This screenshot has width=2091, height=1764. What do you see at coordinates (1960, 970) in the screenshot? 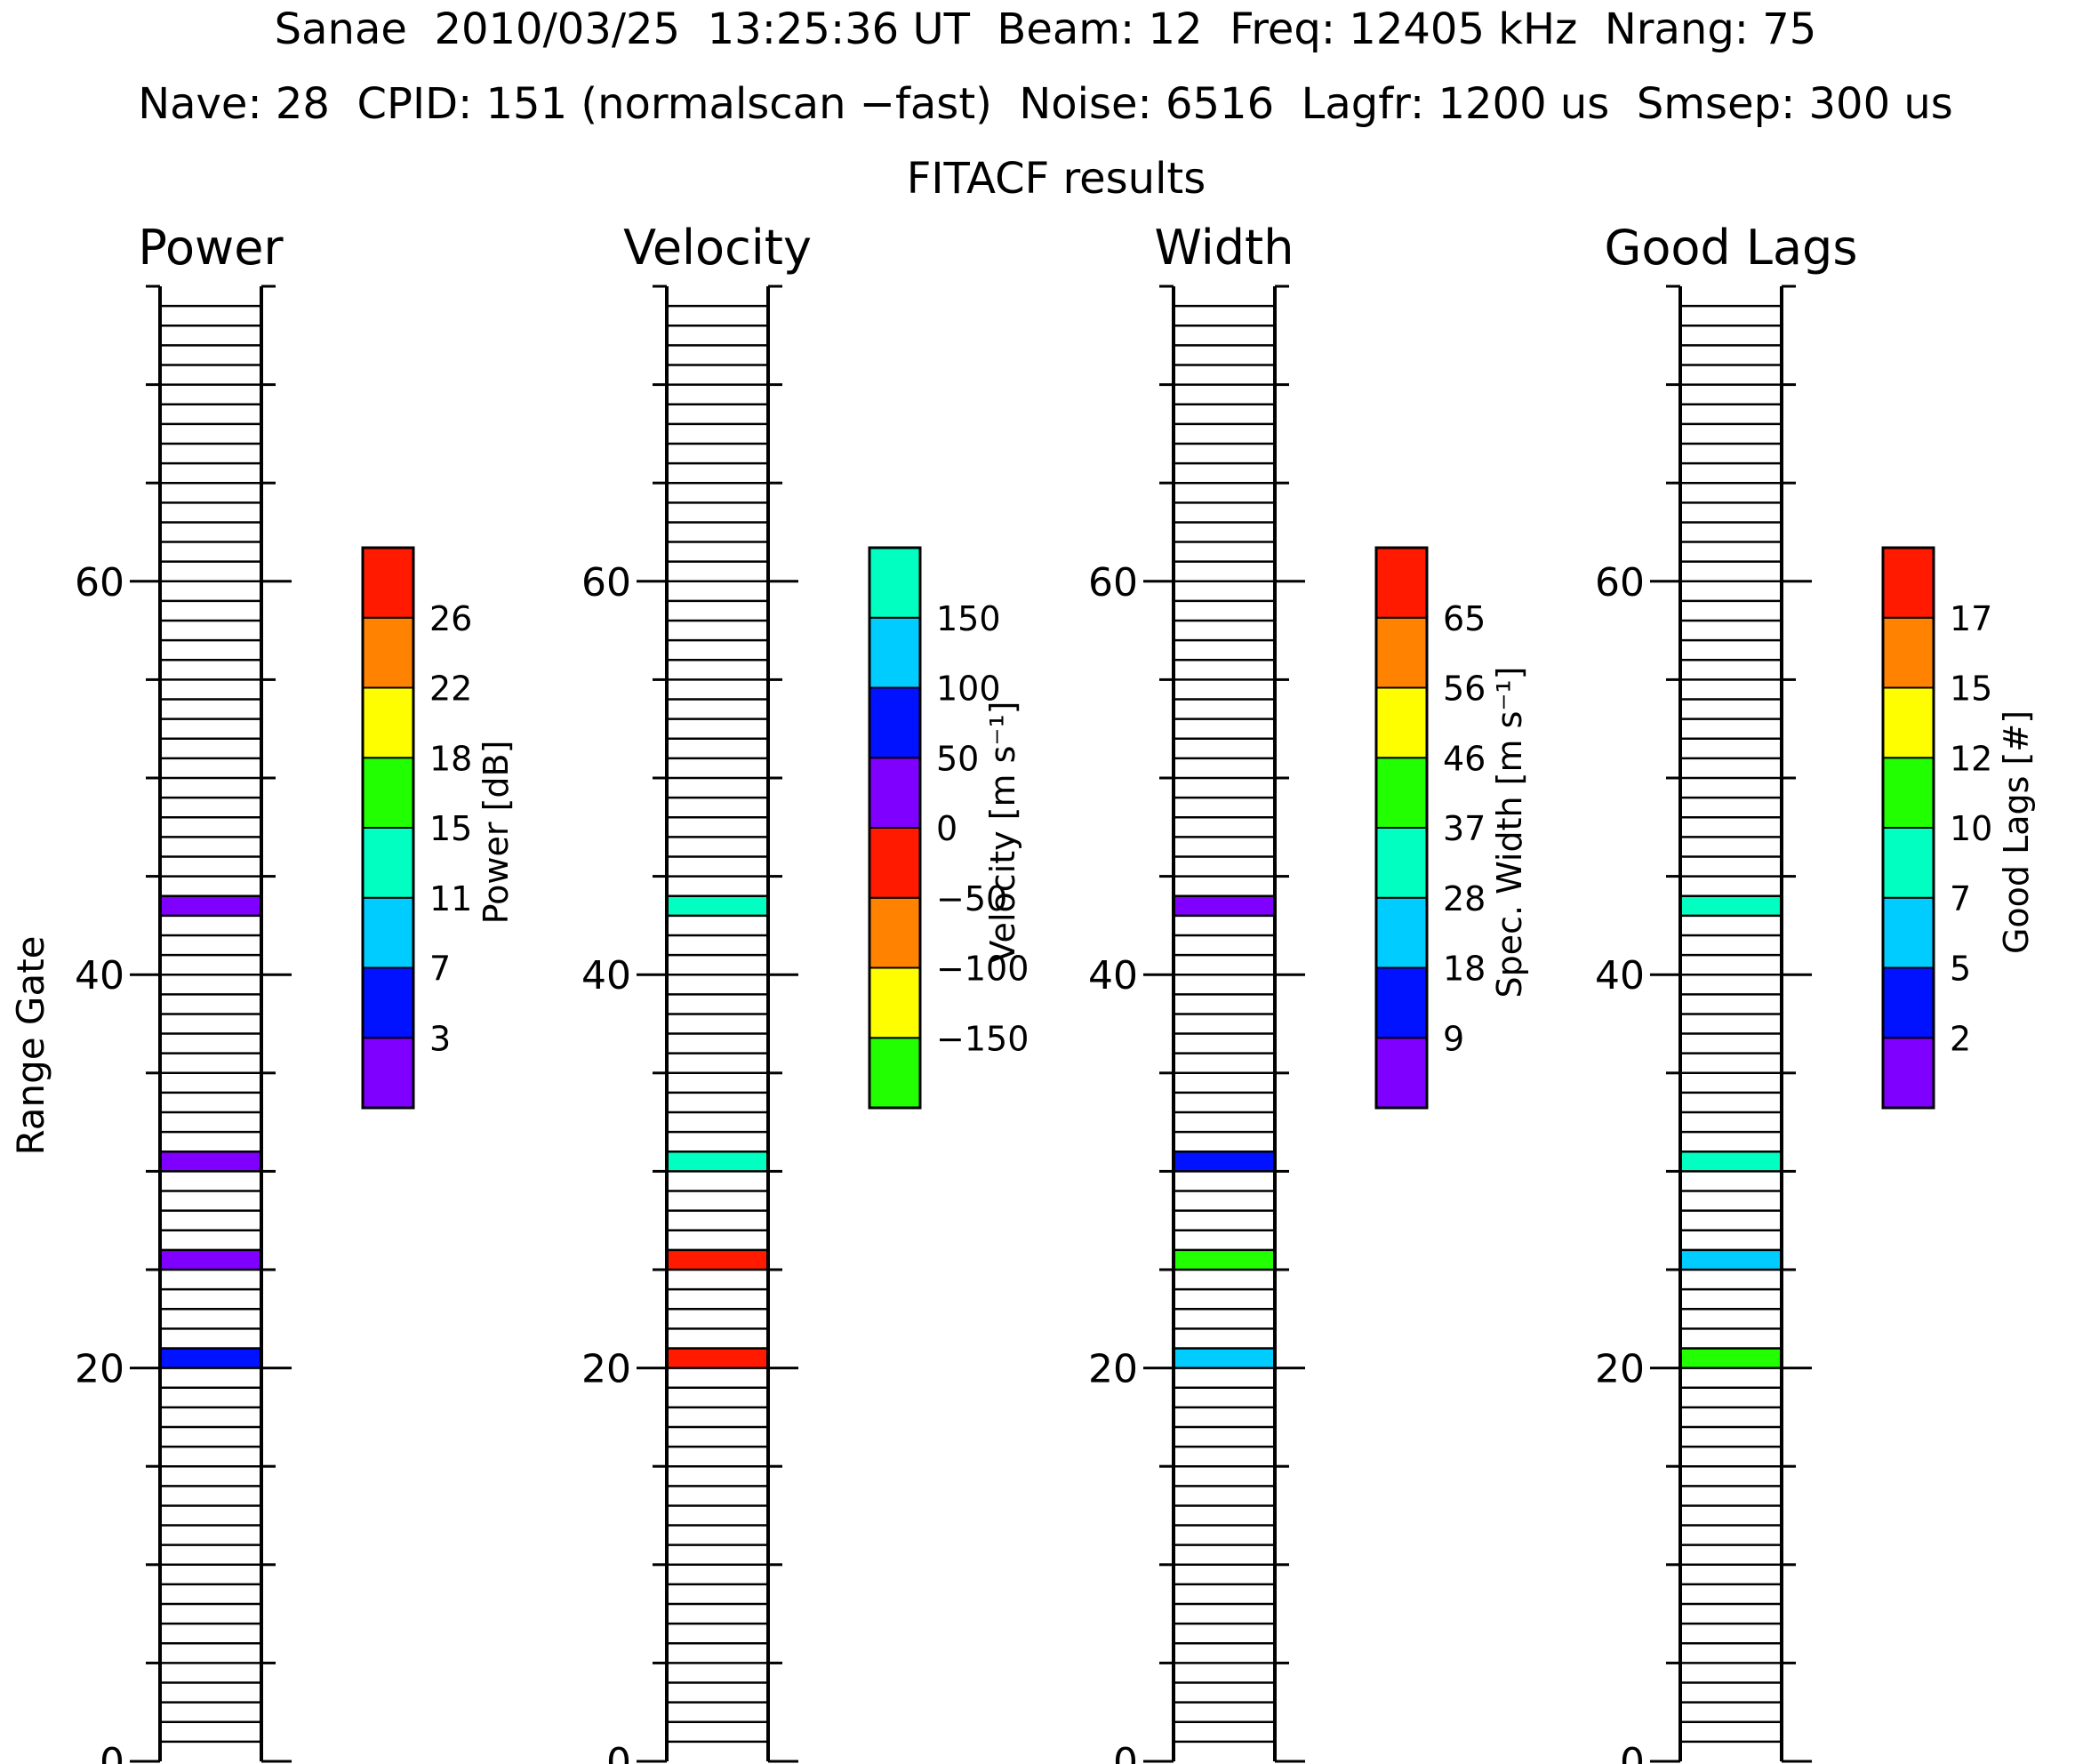
I see `colorbar-tick-label: 5` at bounding box center [1960, 970].